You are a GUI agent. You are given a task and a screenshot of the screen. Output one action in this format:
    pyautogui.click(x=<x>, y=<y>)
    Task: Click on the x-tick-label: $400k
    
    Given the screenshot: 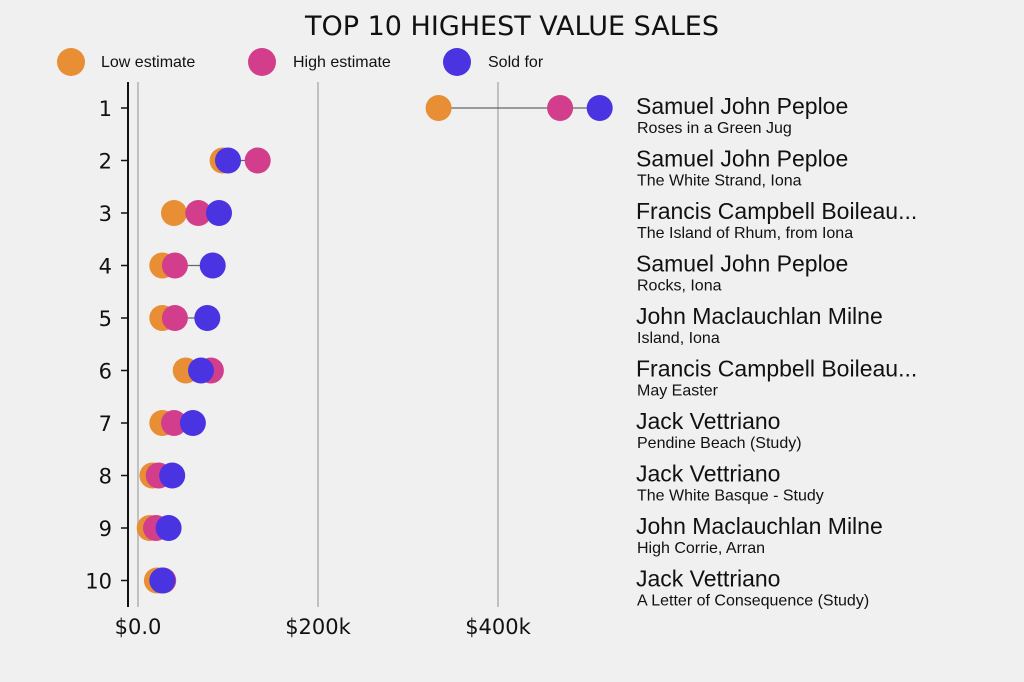 What is the action you would take?
    pyautogui.click(x=498, y=627)
    